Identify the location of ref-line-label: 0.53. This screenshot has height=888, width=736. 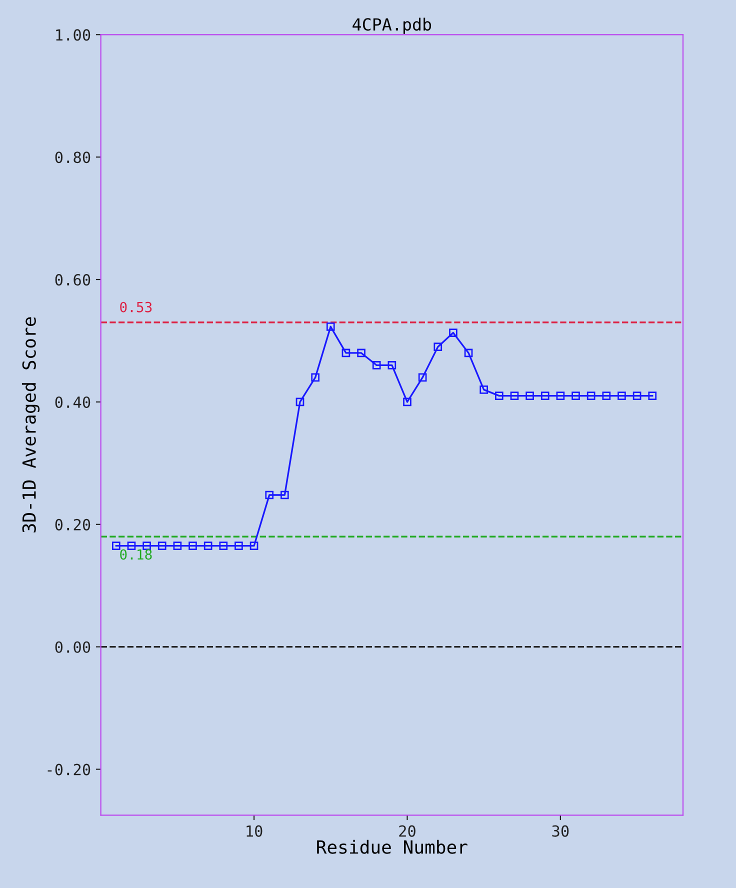
(136, 307).